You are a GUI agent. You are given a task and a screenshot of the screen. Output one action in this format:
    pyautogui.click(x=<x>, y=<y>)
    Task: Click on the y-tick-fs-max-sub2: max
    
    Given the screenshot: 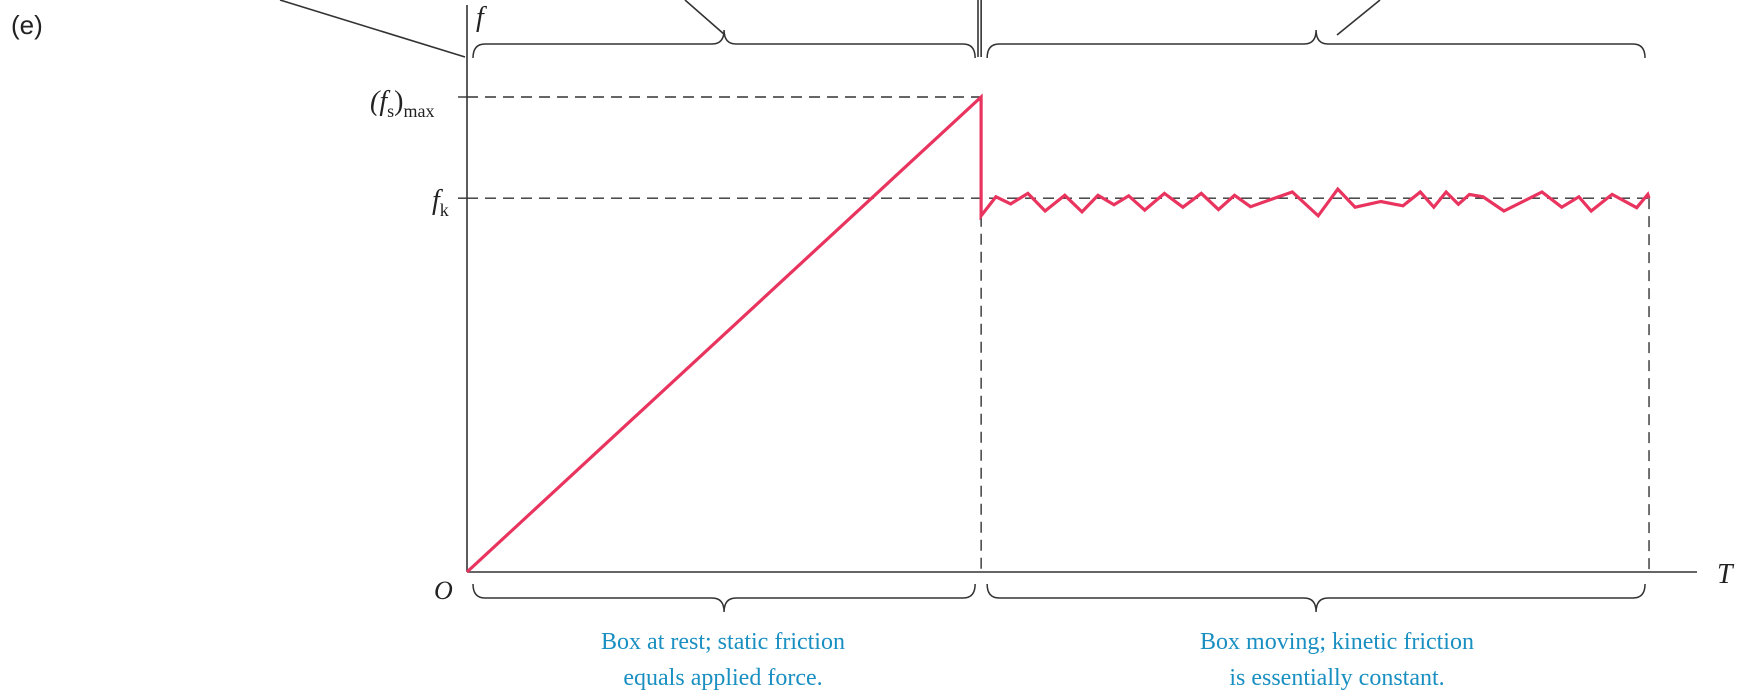 What is the action you would take?
    pyautogui.click(x=418, y=111)
    